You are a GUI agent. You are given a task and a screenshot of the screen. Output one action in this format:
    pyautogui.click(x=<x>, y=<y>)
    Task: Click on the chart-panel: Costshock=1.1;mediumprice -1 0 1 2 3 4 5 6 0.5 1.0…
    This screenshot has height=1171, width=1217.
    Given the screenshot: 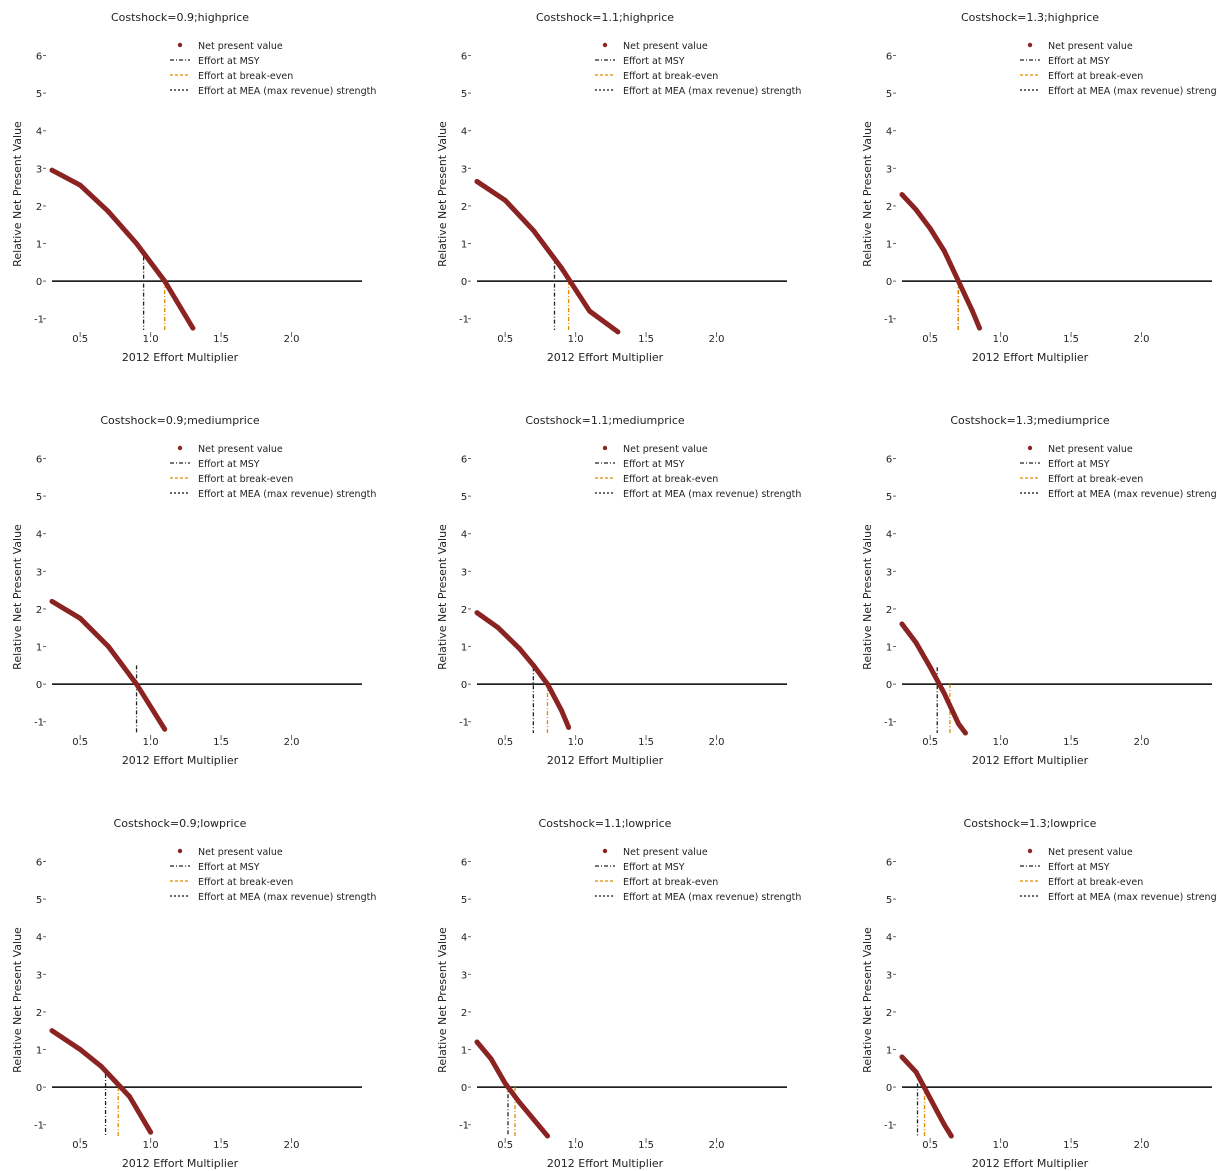 What is the action you would take?
    pyautogui.click(x=618, y=590)
    